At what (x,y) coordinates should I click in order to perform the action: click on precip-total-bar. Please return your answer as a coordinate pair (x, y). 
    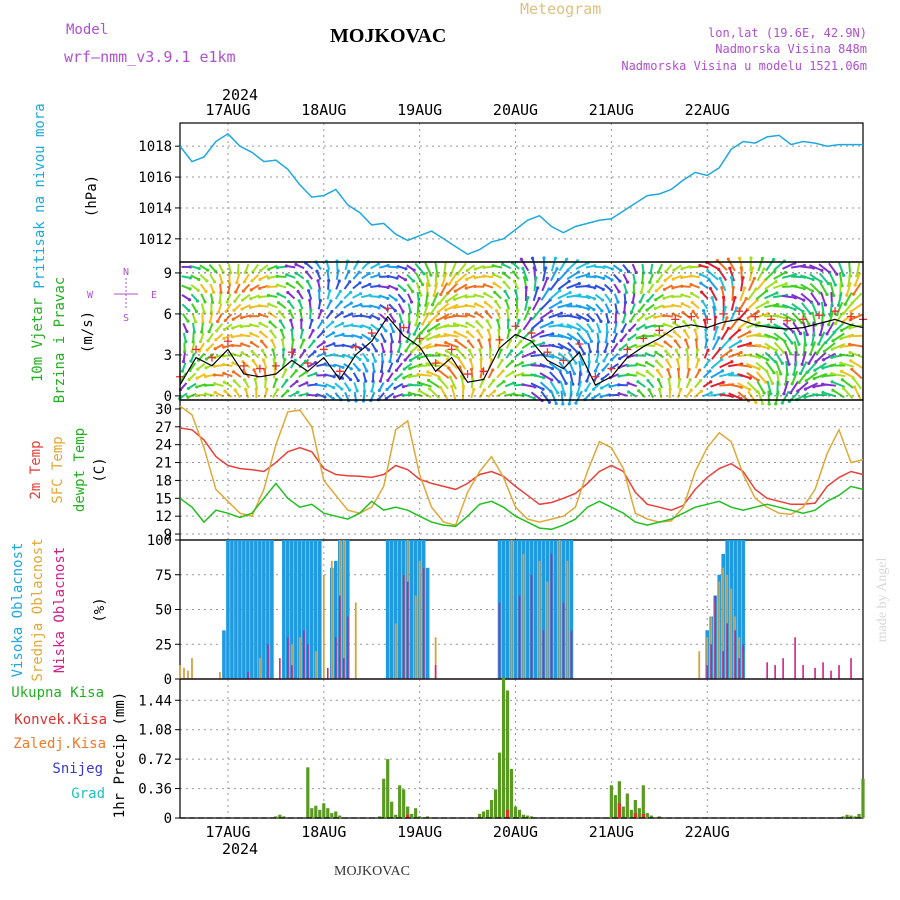
    Looking at the image, I should click on (388, 788).